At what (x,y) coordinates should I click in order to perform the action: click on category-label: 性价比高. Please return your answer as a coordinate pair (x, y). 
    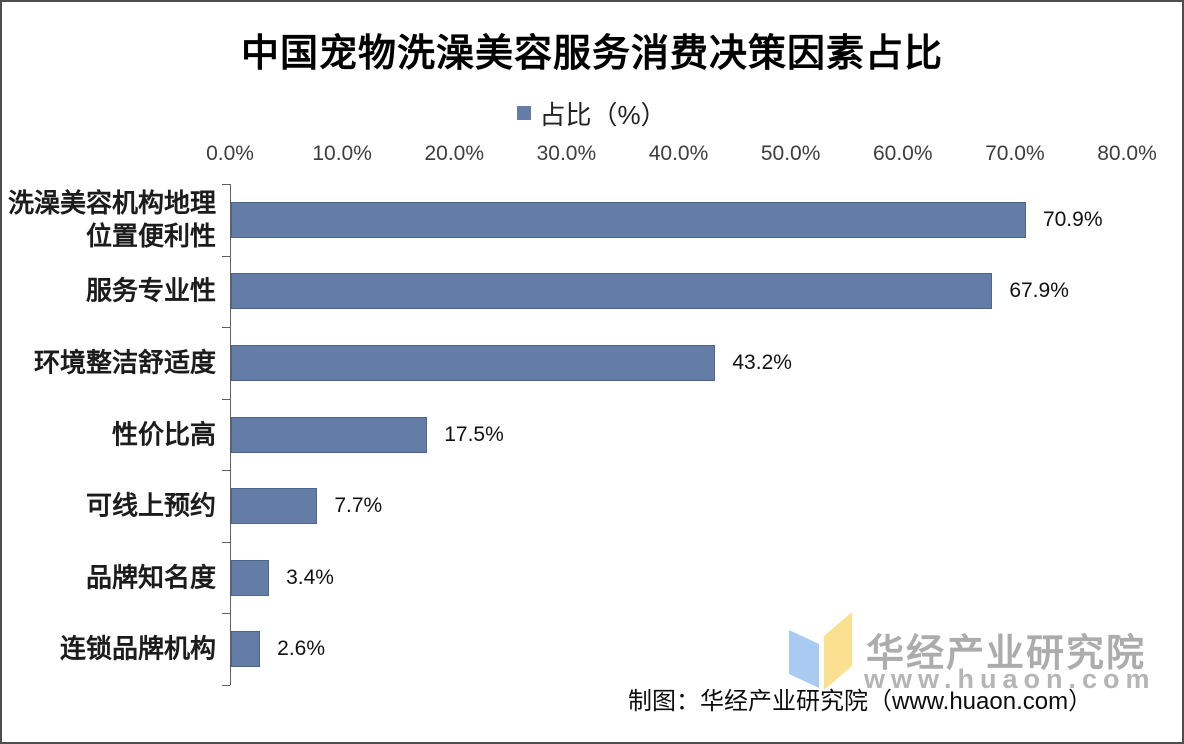
    Looking at the image, I should click on (163, 434).